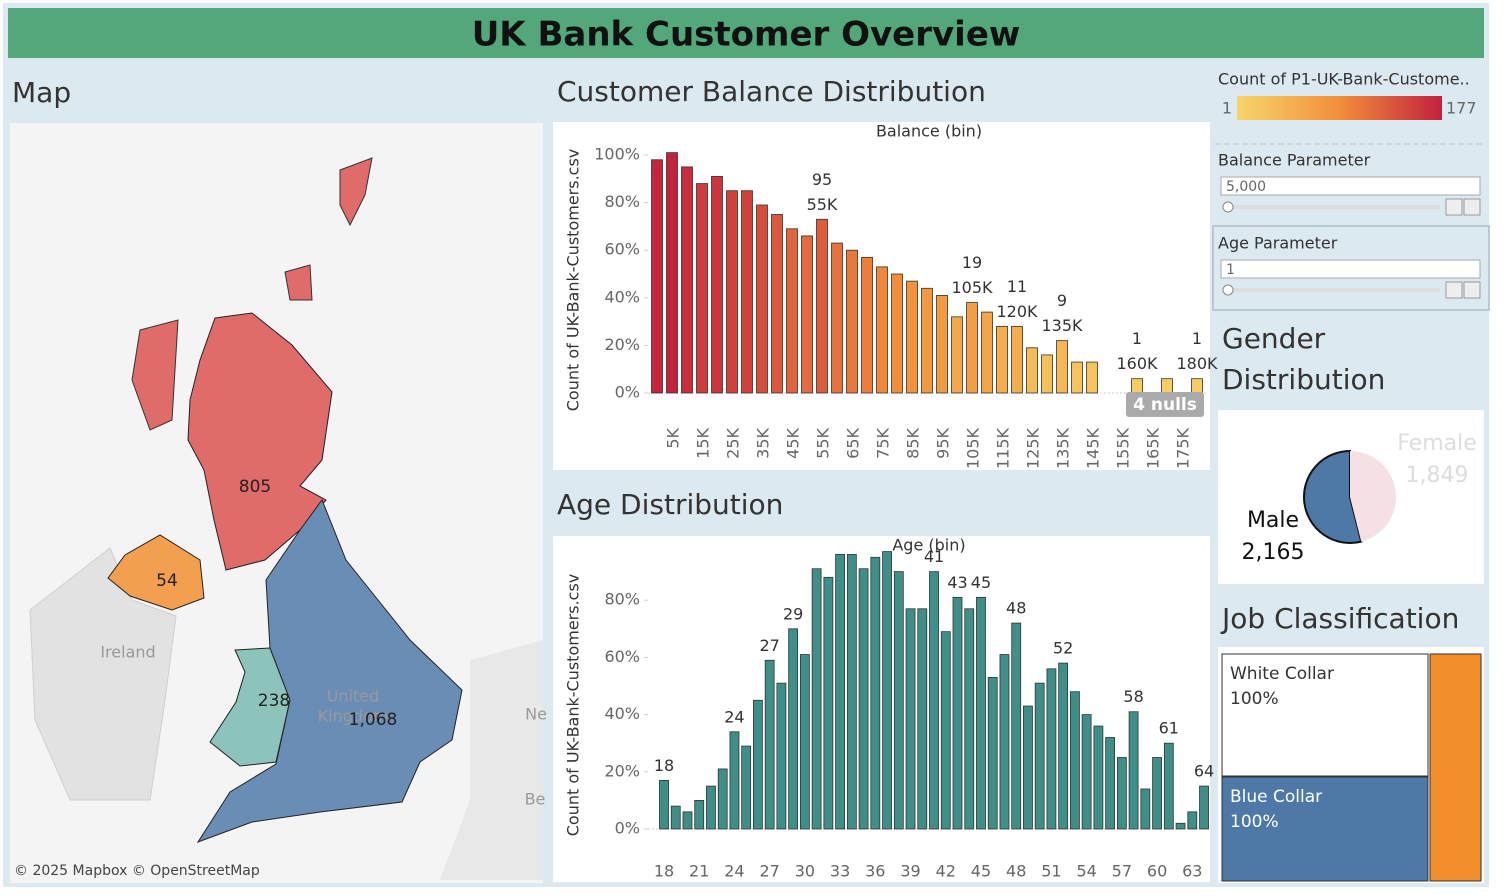 The image size is (1507, 895). I want to click on map-title: Map, so click(41, 92).